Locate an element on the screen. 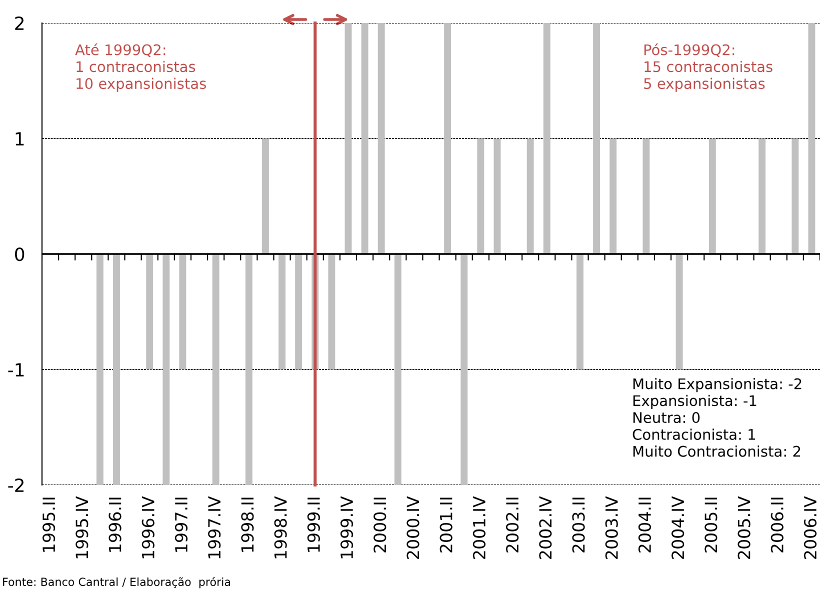  x-tick-label: 1997.IV is located at coordinates (214, 527).